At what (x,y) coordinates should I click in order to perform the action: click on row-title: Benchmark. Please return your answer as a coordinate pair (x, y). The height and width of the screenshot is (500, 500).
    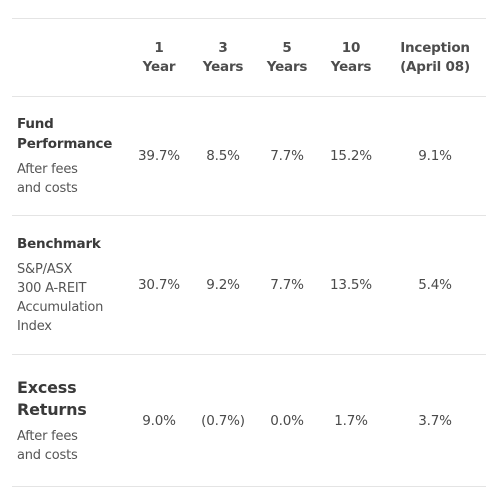
    Looking at the image, I should click on (72, 244).